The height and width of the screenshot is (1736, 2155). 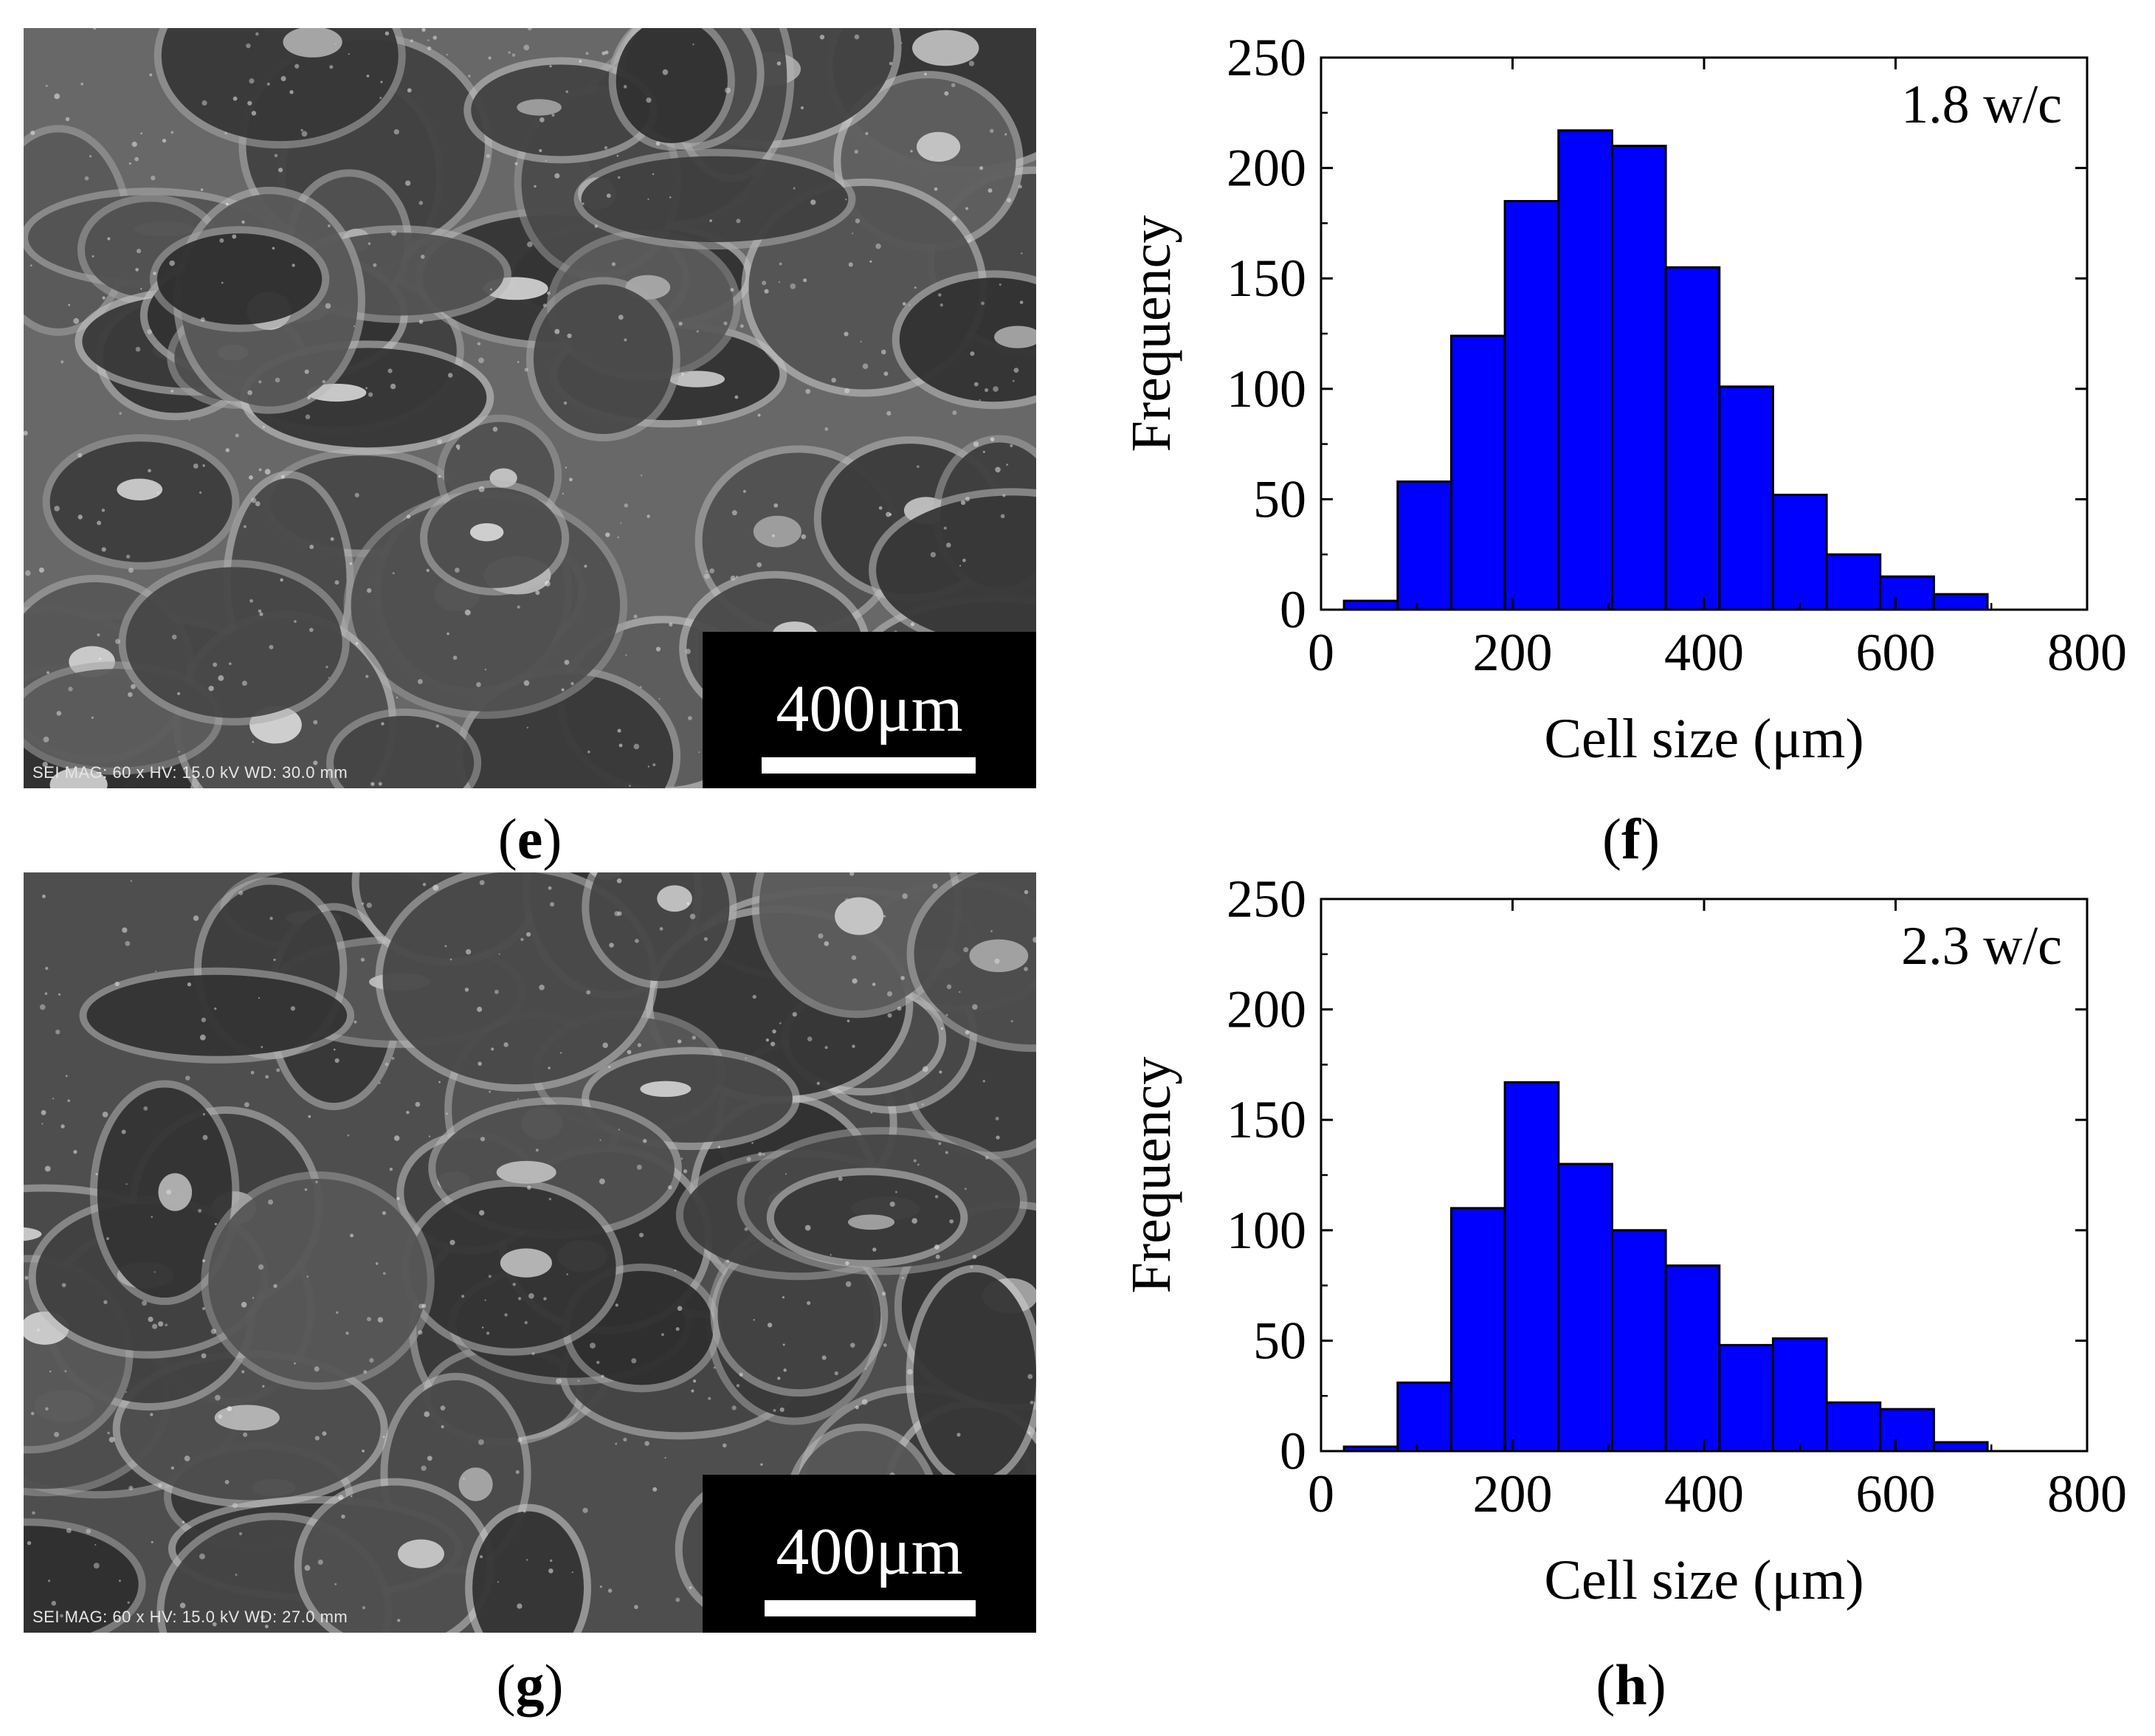 What do you see at coordinates (1293, 609) in the screenshot?
I see `y-tick-label-0-0: 0` at bounding box center [1293, 609].